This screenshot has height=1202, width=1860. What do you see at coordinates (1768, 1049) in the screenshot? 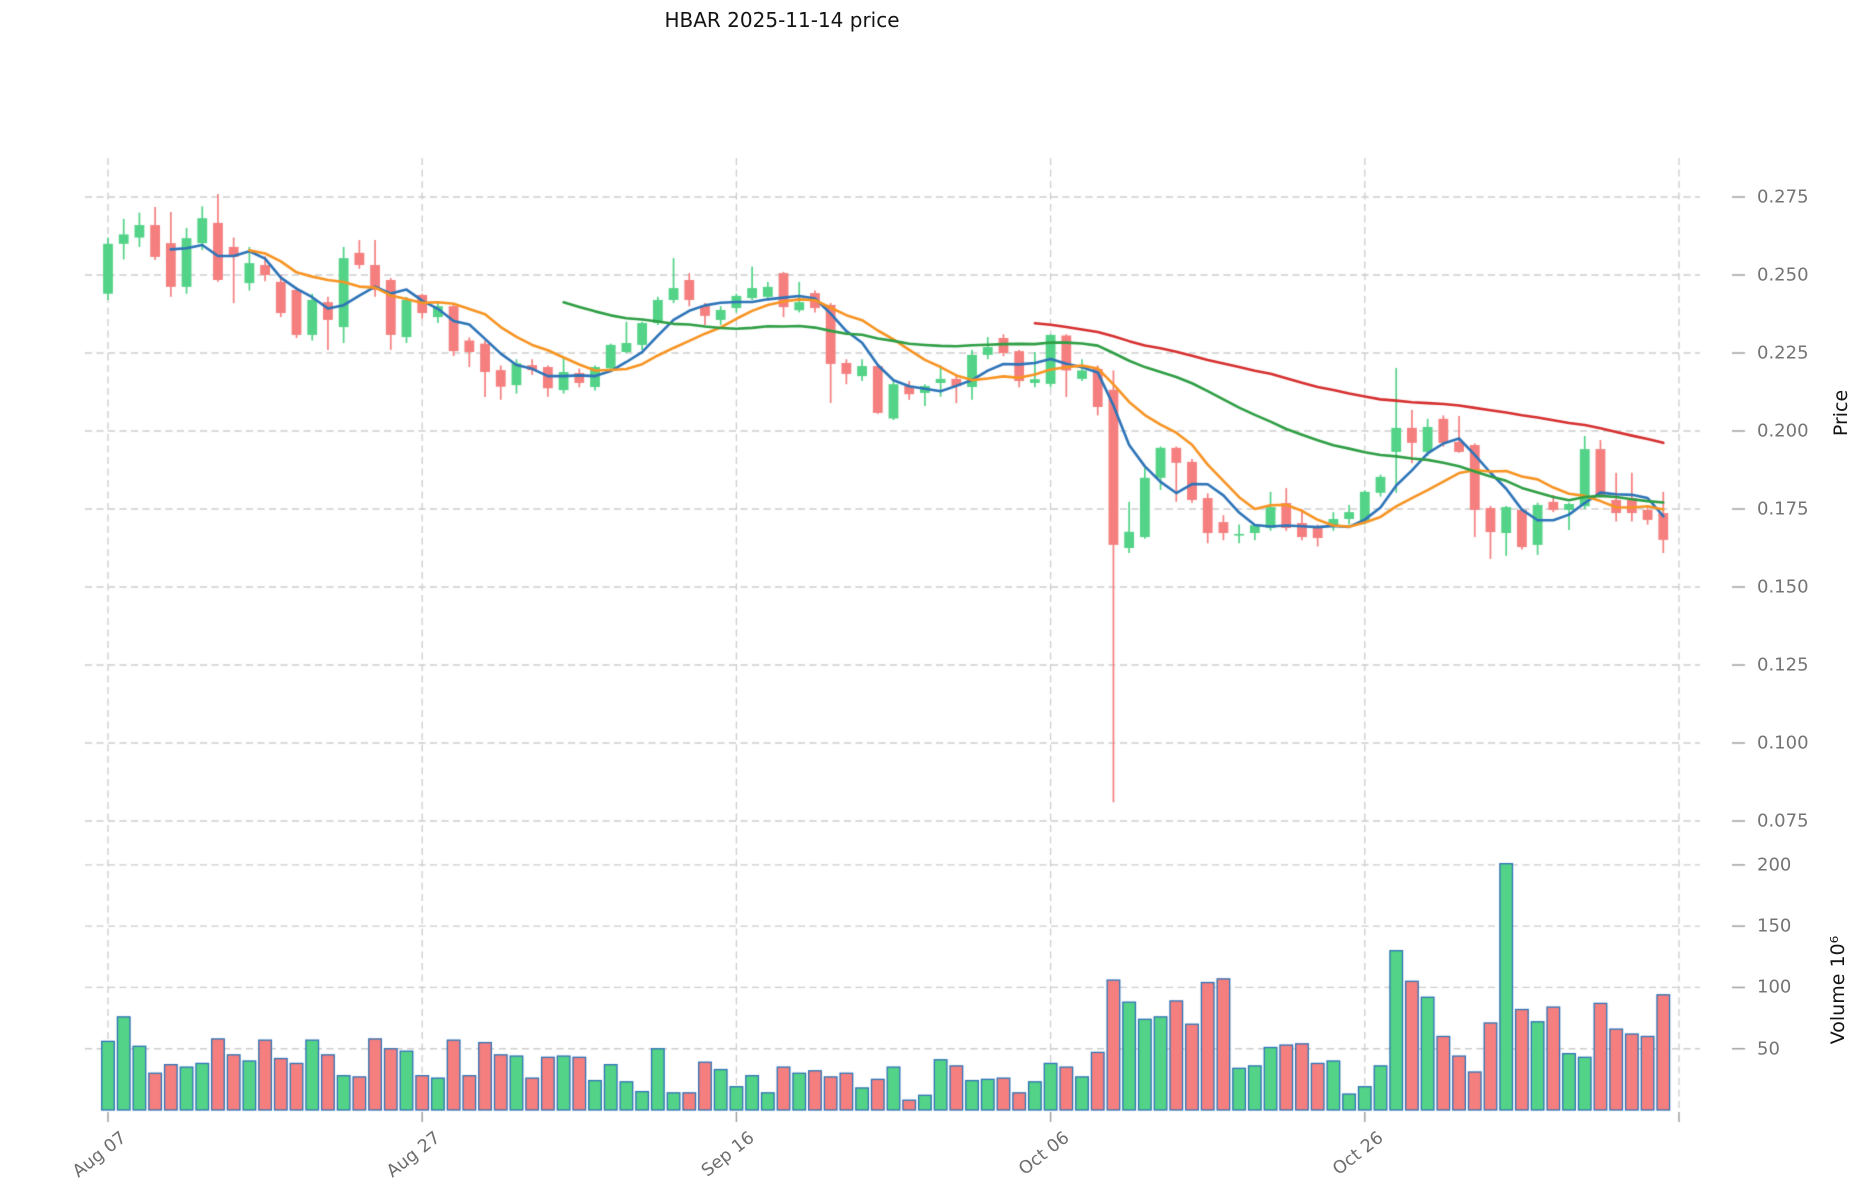
I see `volume-tick-label: 50` at bounding box center [1768, 1049].